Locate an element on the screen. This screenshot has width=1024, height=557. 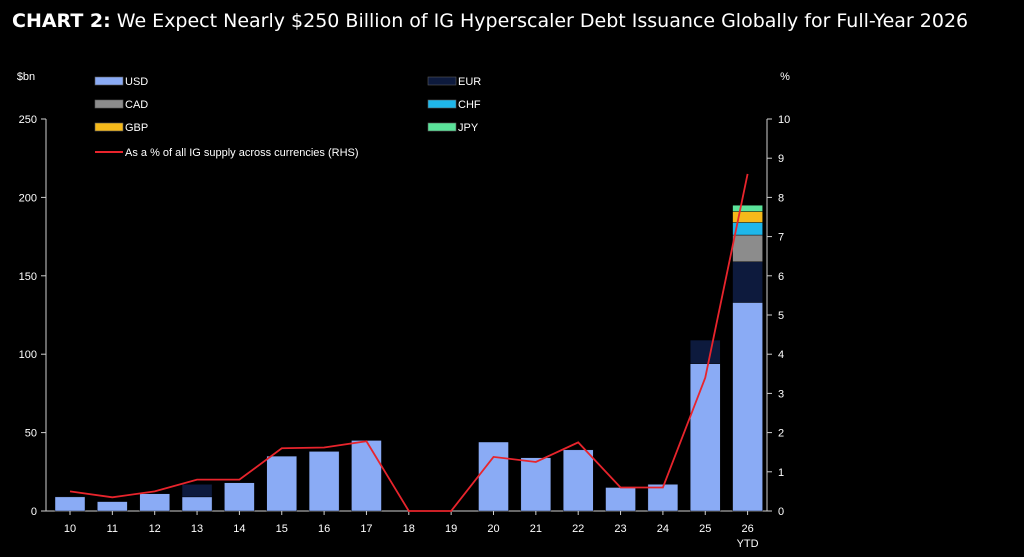
legend-label-gbp: GBP is located at coordinates (136, 128).